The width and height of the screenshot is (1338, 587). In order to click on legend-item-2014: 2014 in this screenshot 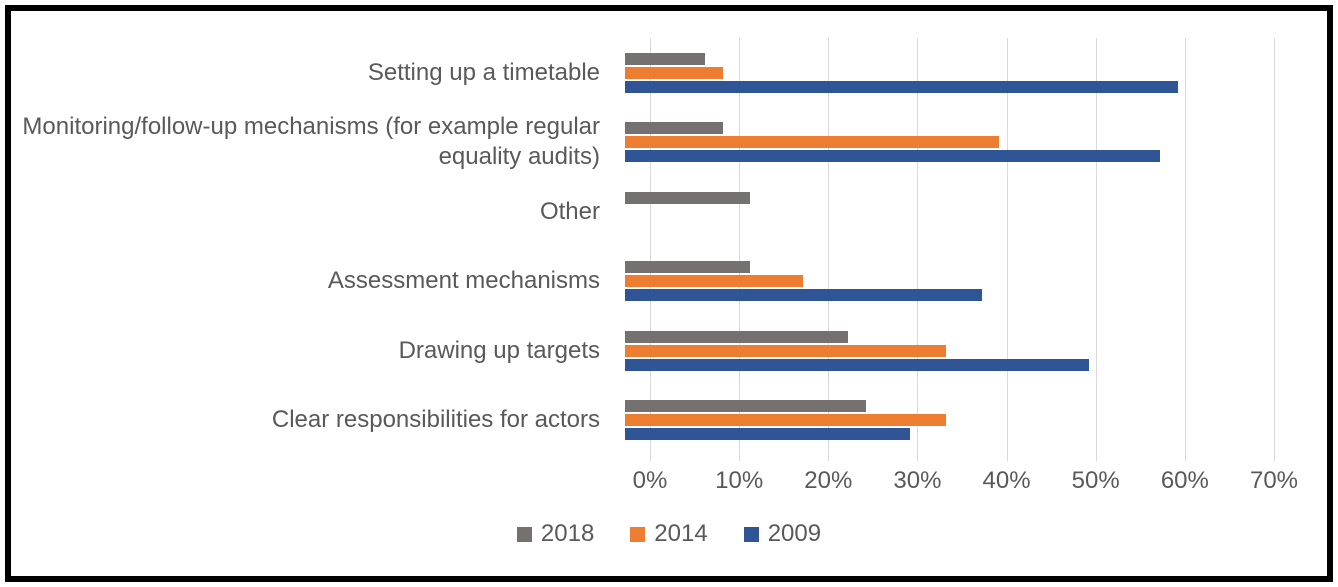, I will do `click(669, 534)`.